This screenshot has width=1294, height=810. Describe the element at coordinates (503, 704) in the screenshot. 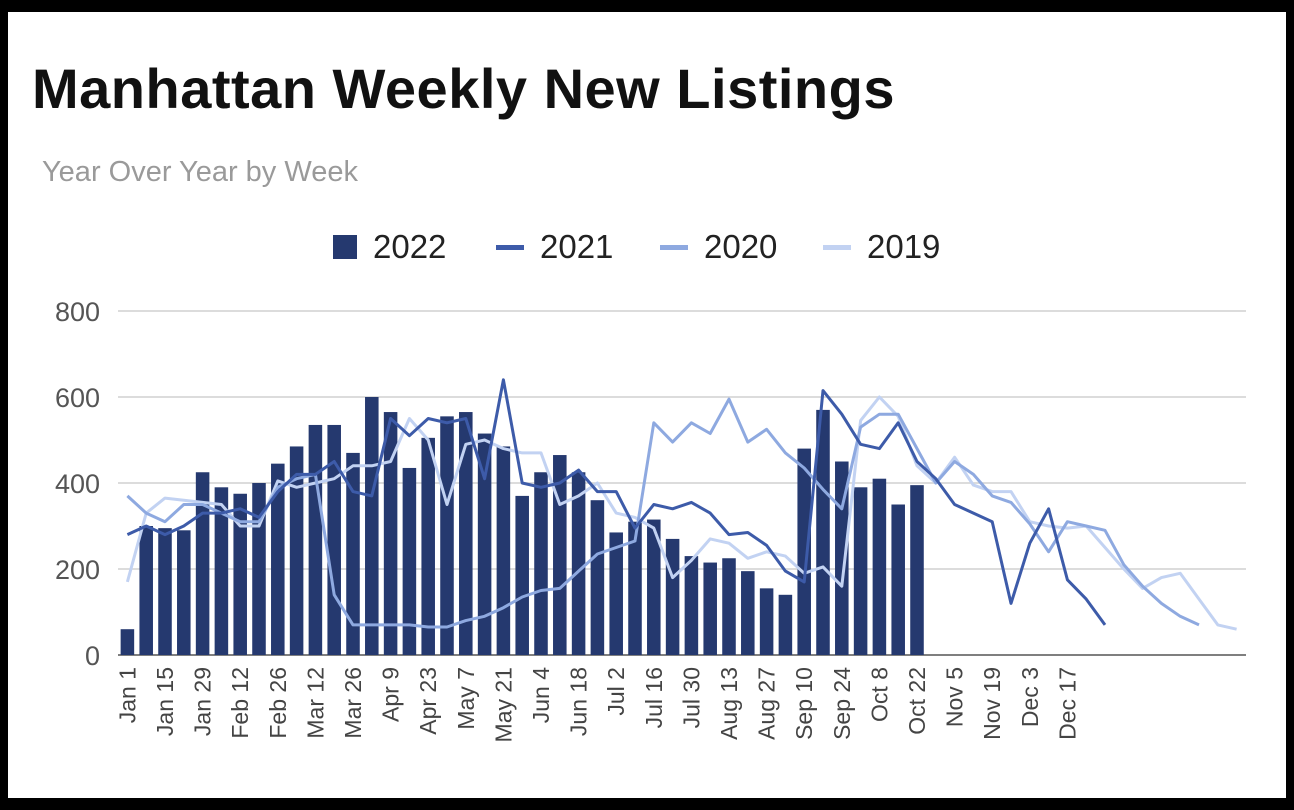

I see `x-tick-label: May 21` at that location.